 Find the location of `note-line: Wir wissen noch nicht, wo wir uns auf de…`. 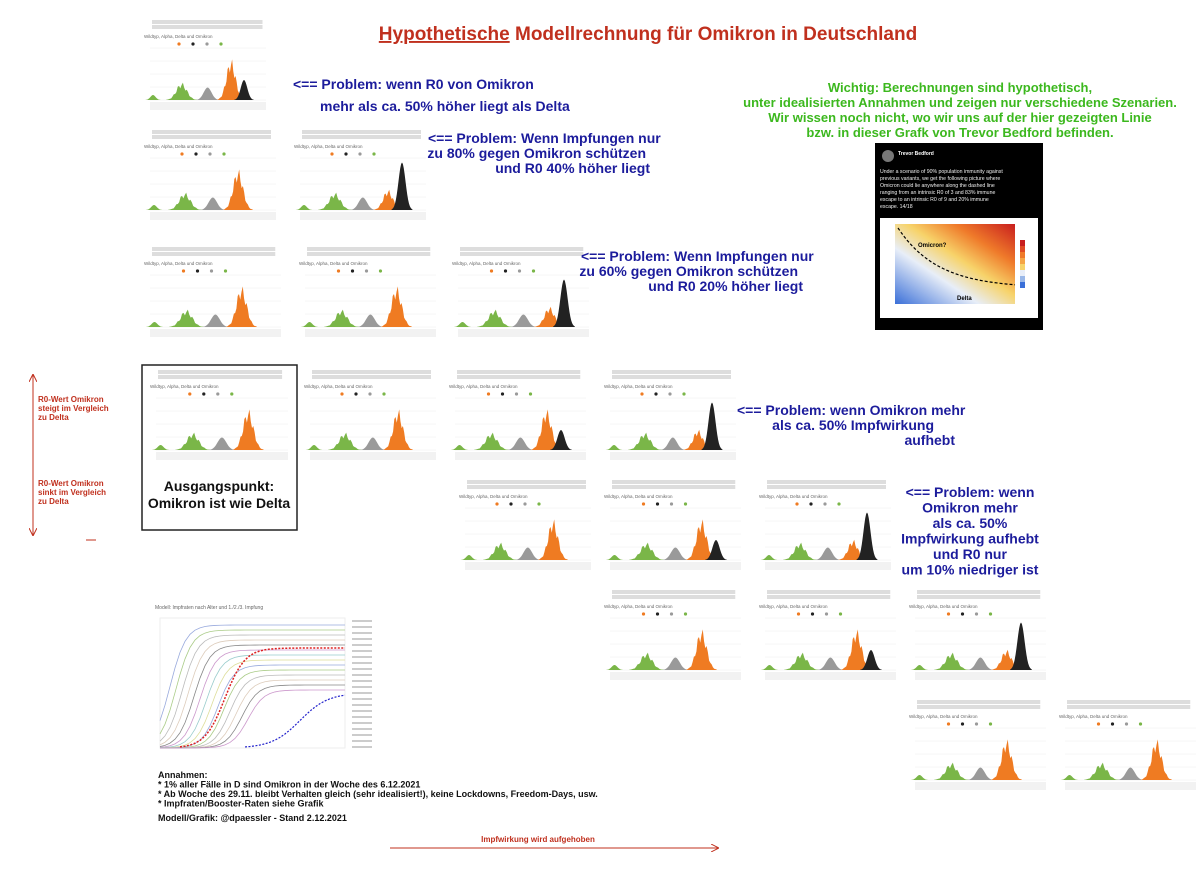

note-line: Wir wissen noch nicht, wo wir uns auf de… is located at coordinates (959, 117).